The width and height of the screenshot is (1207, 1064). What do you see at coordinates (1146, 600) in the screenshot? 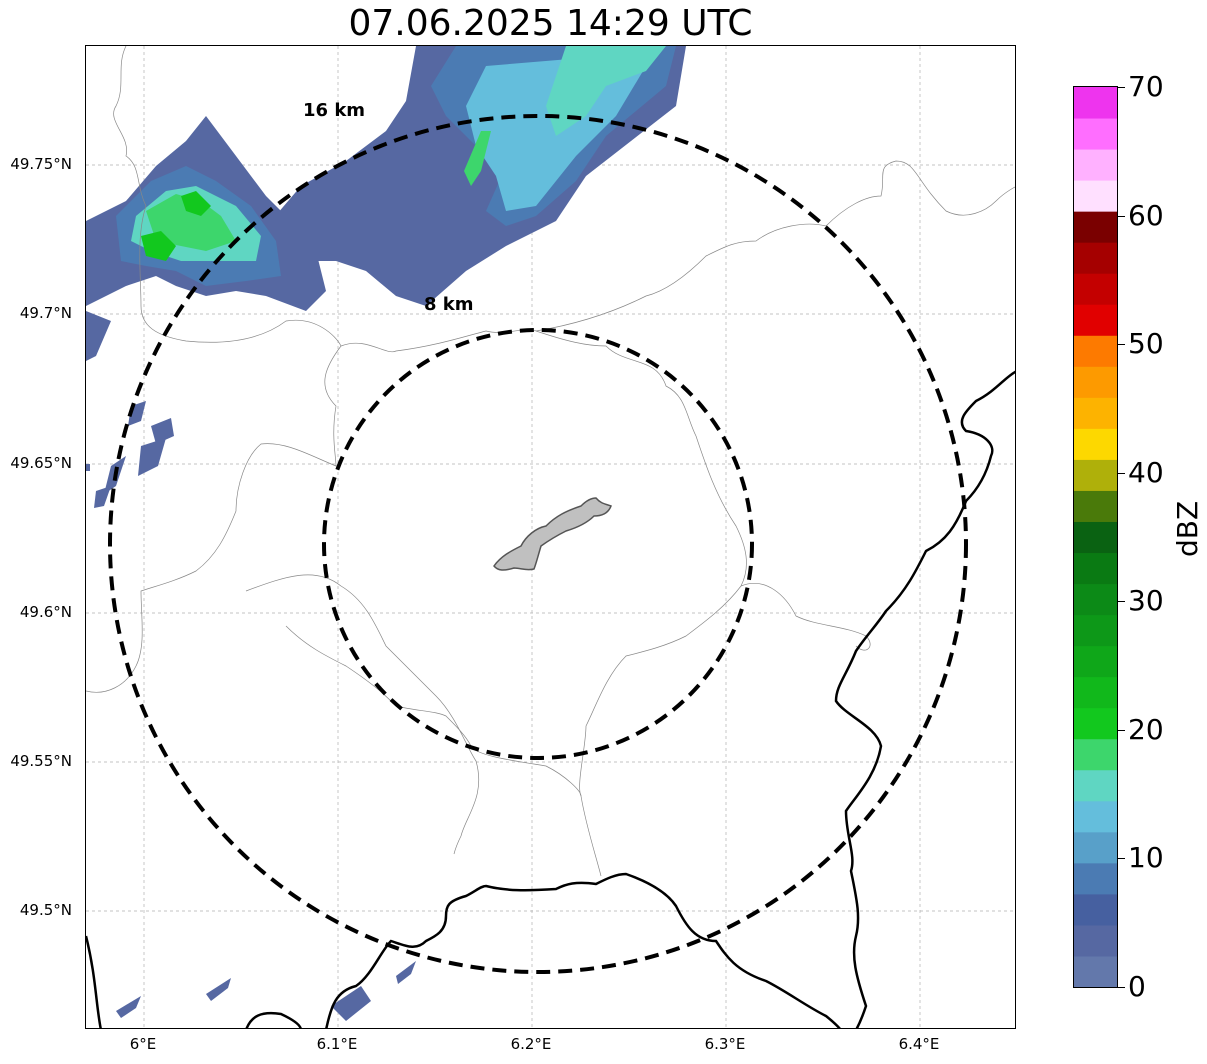
I see `colorbar-label-30: 30` at bounding box center [1146, 600].